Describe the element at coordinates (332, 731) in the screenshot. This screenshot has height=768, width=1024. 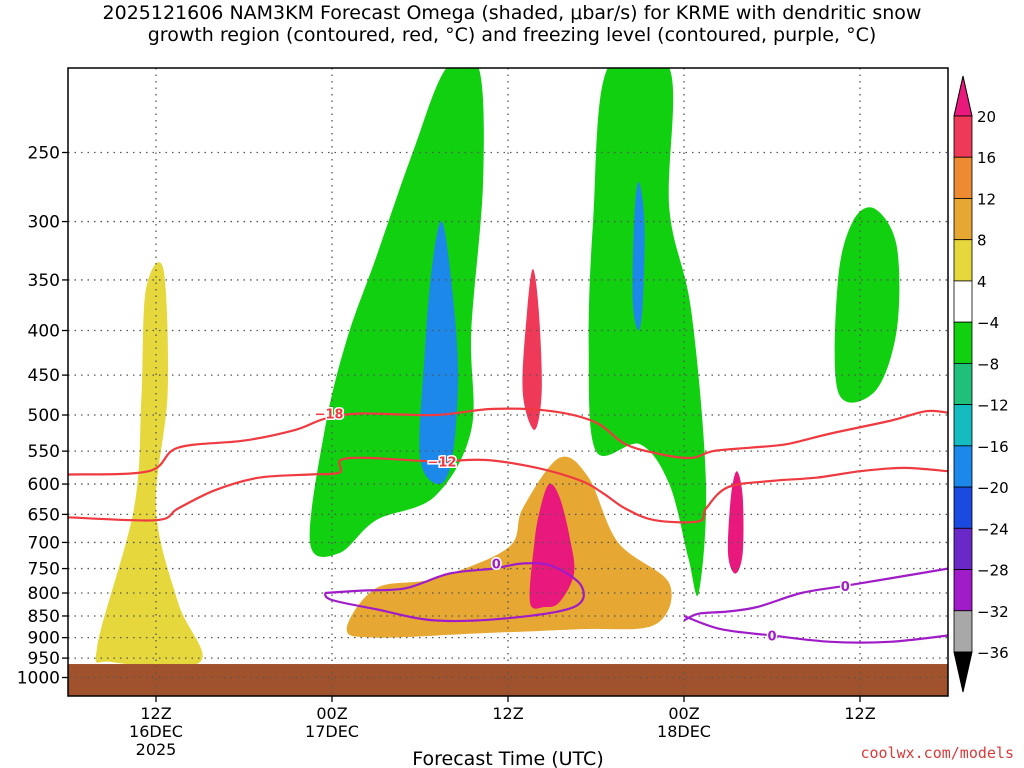
I see `x-tick-label: 17DEC` at that location.